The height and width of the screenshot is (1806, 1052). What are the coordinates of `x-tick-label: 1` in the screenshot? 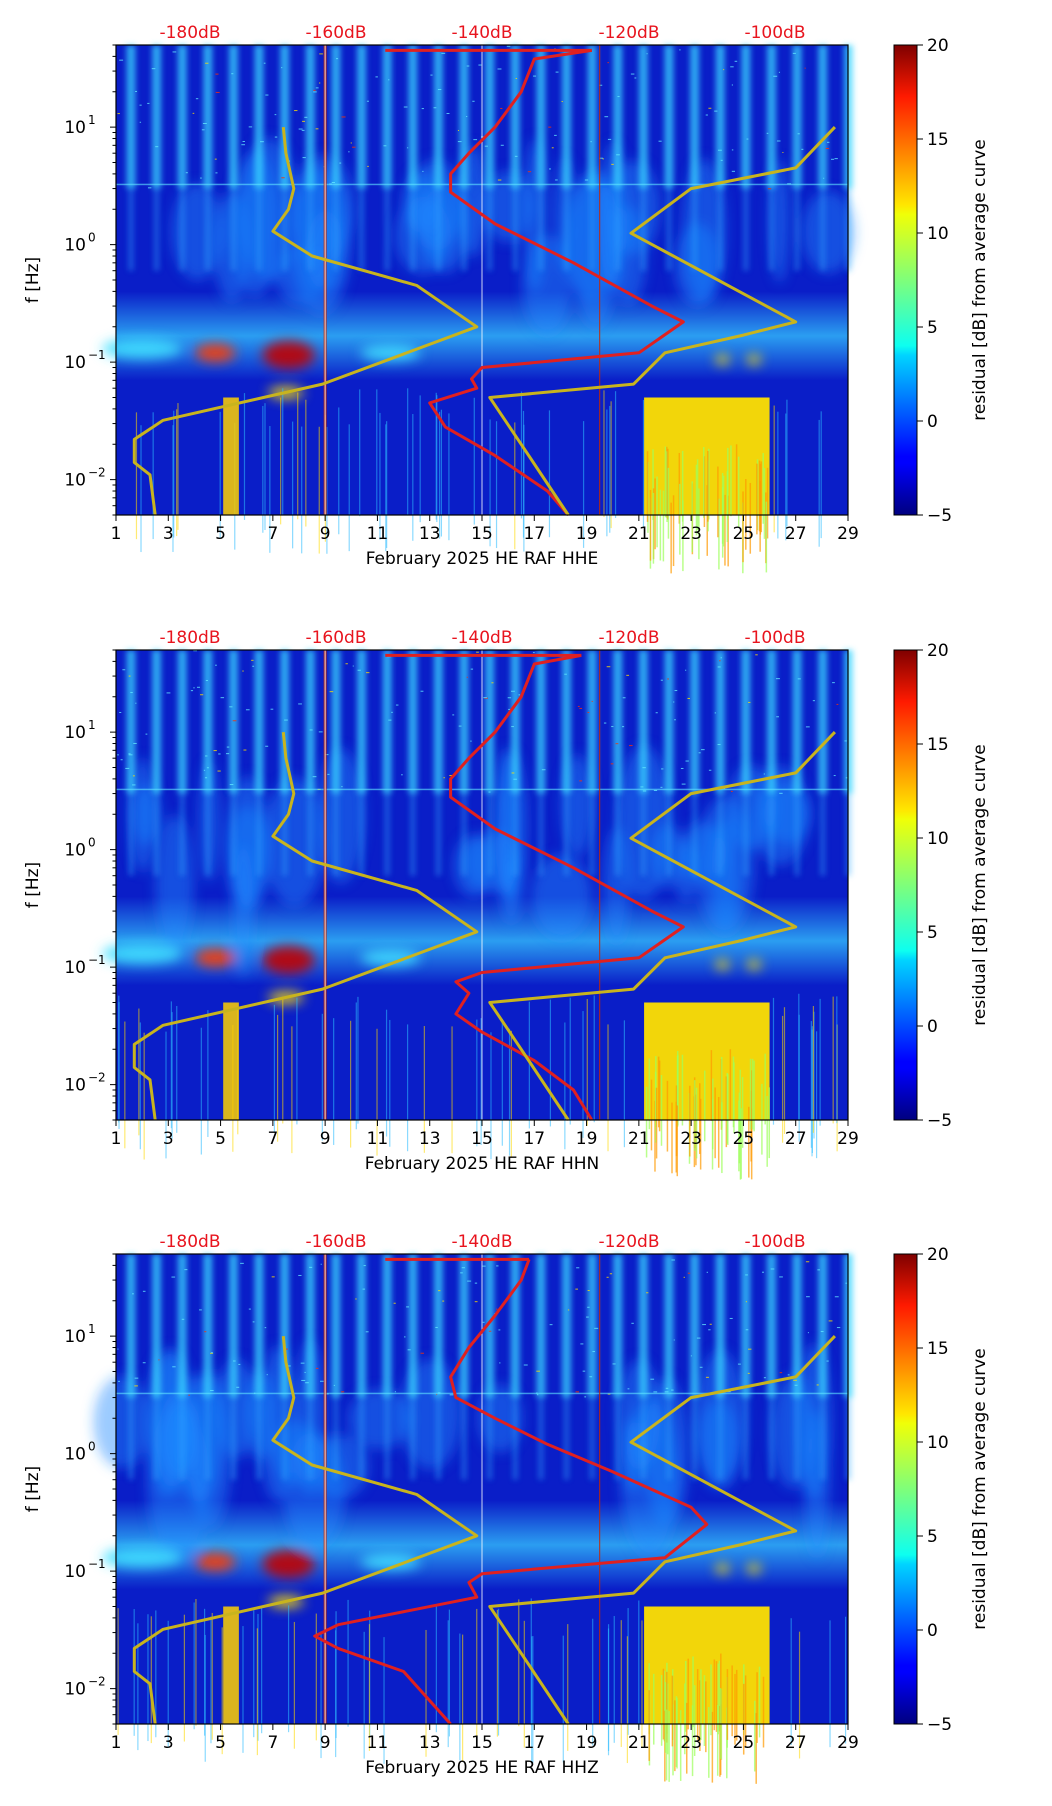 It's located at (116, 1139).